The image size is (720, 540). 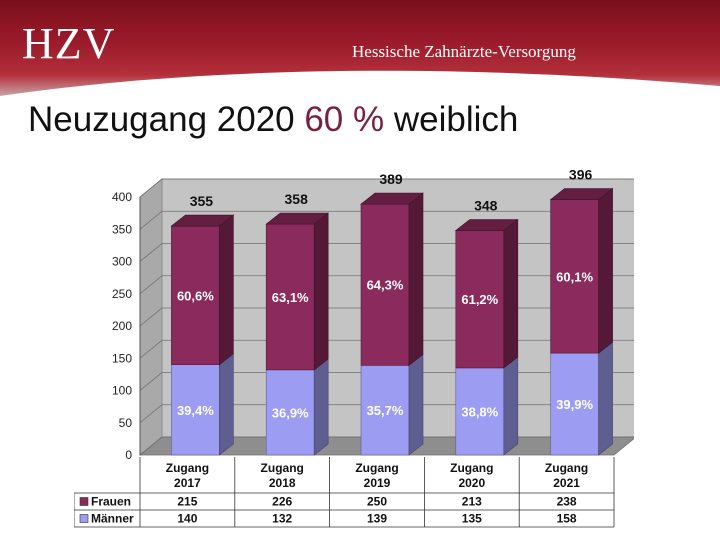 I want to click on organization-name: Hessische Zahnärzte-Versorgung, so click(x=464, y=51).